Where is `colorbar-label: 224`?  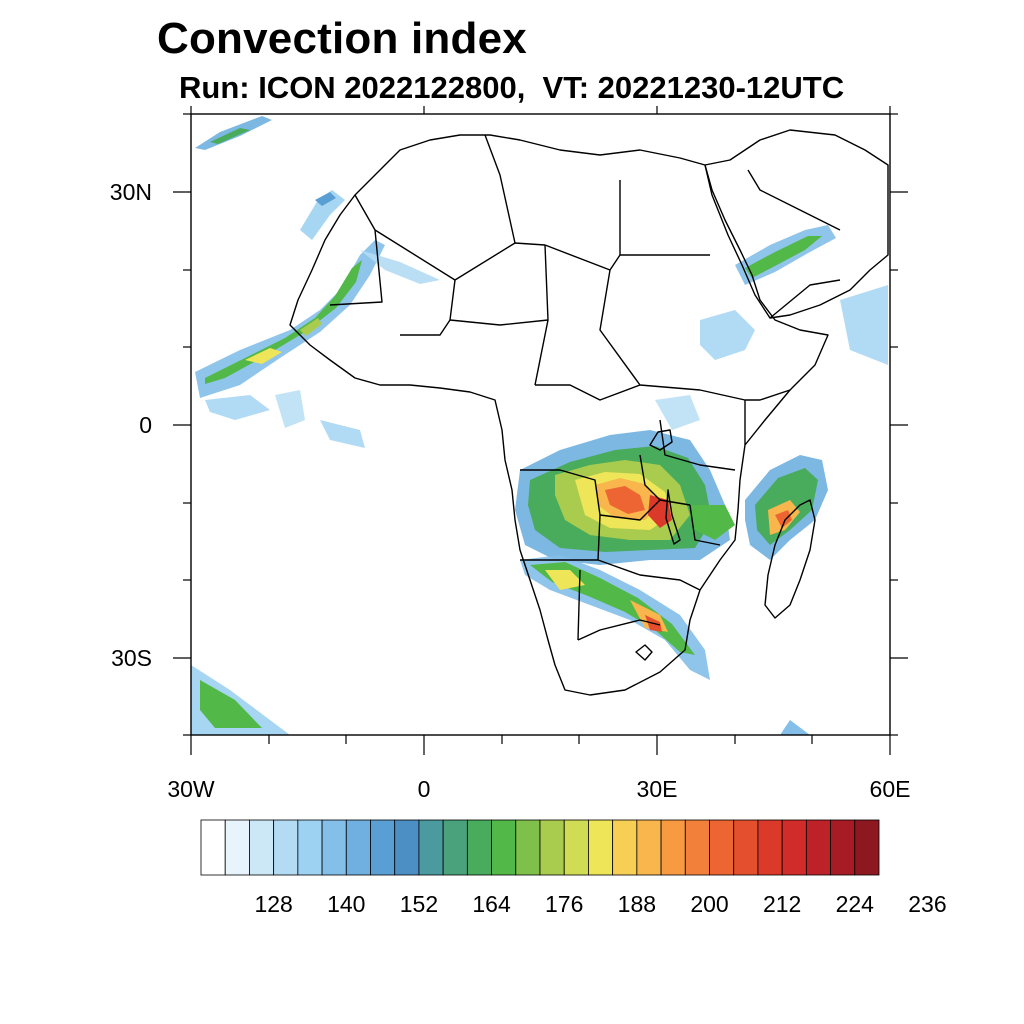 colorbar-label: 224 is located at coordinates (855, 904).